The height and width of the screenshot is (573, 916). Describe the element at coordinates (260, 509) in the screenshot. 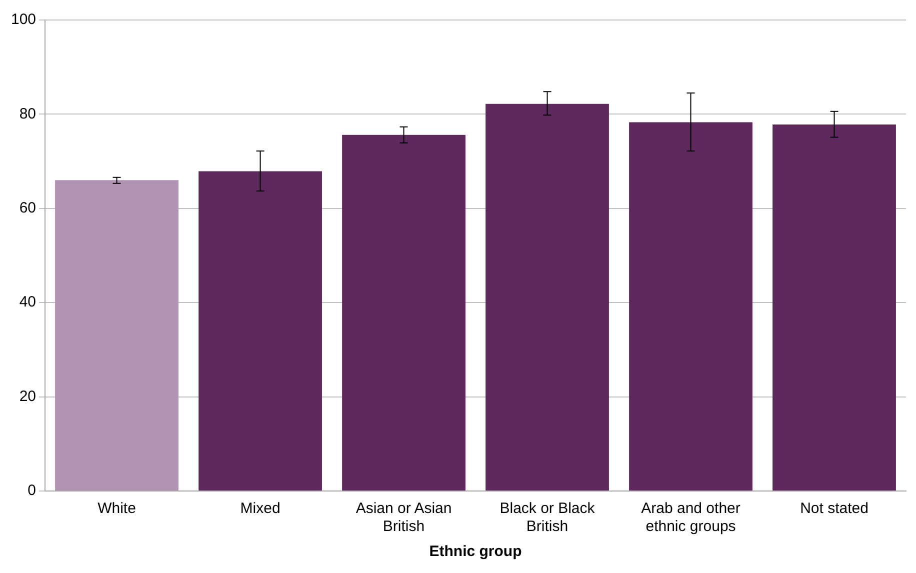

I see `x-tick-label: Mixed` at that location.